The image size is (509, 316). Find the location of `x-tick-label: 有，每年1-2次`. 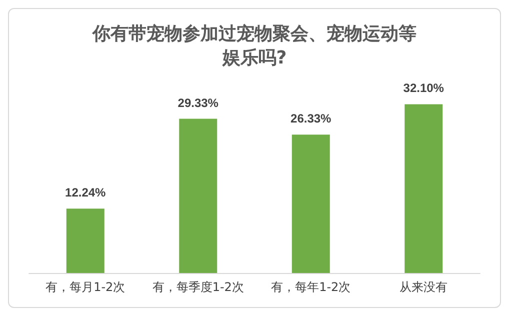

x-tick-label: 有，每年1-2次 is located at coordinates (311, 287).